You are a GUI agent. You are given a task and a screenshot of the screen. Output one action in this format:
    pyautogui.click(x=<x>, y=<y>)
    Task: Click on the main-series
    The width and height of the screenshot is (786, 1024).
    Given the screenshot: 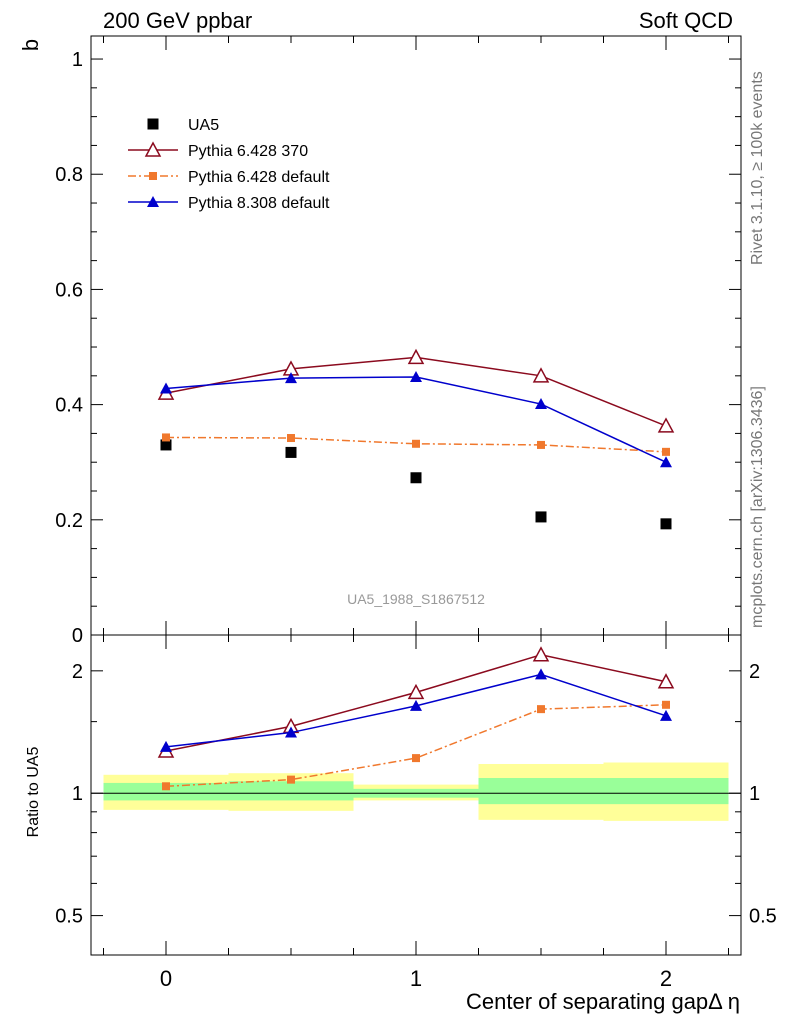 What is the action you would take?
    pyautogui.click(x=416, y=439)
    